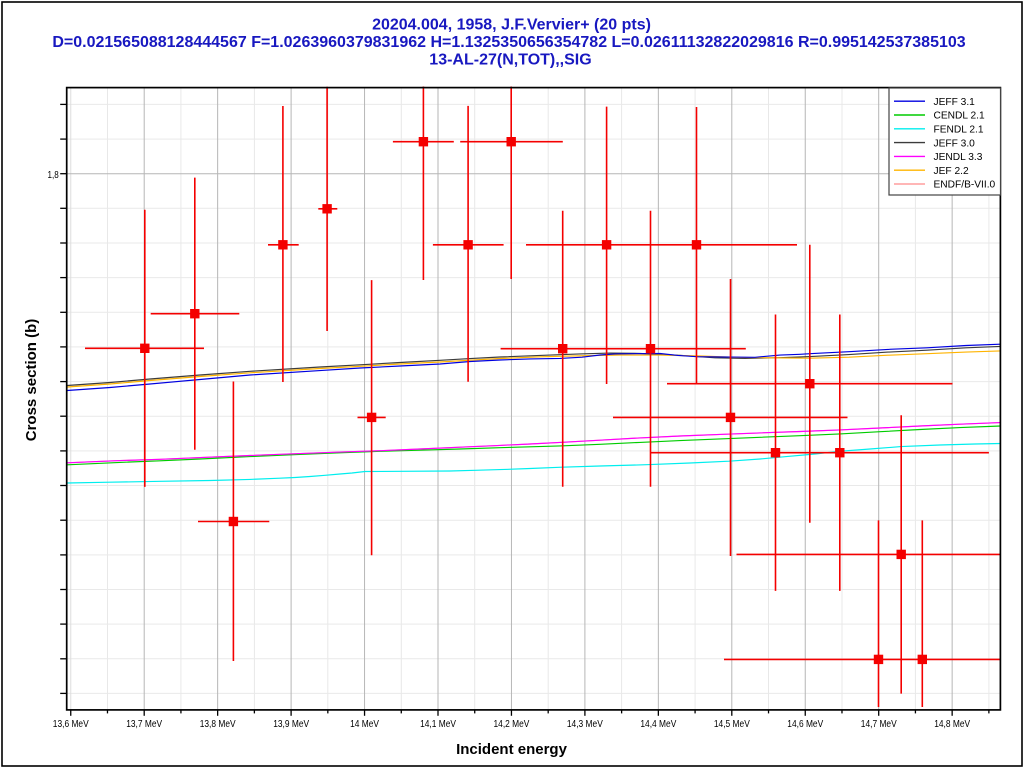  What do you see at coordinates (364, 724) in the screenshot?
I see `svg-text: 14 MeV` at bounding box center [364, 724].